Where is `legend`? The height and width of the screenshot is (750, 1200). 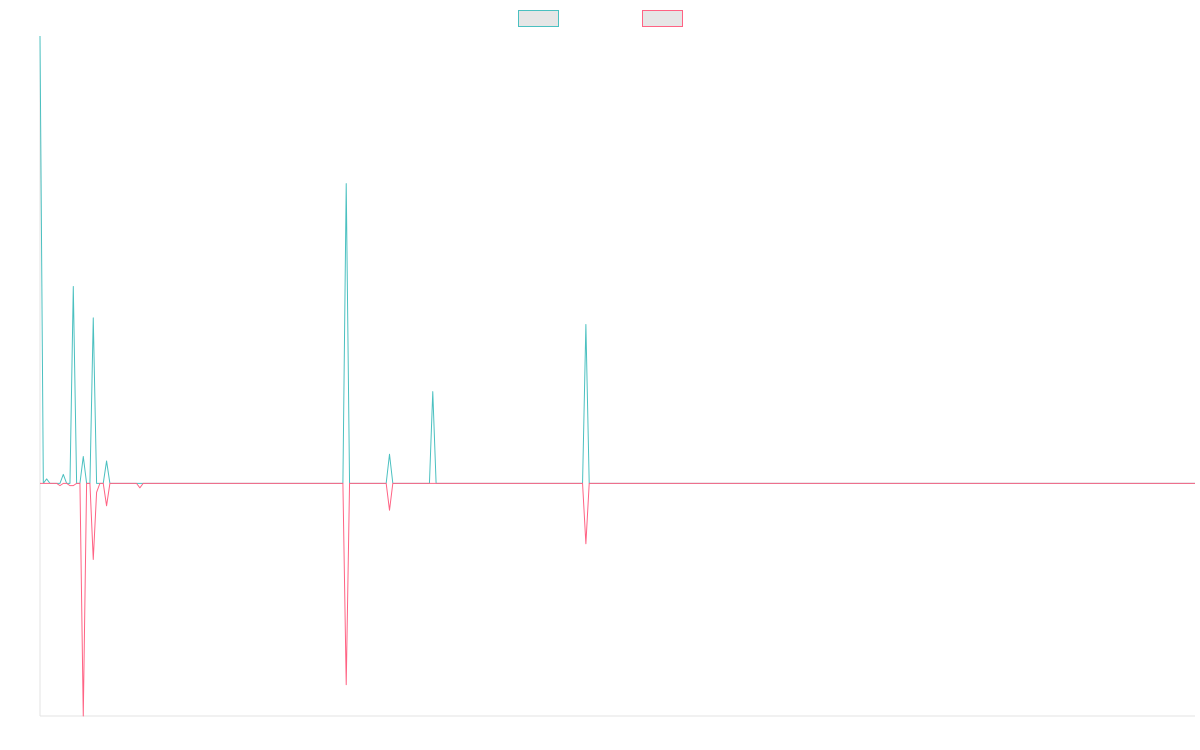 legend is located at coordinates (600, 18).